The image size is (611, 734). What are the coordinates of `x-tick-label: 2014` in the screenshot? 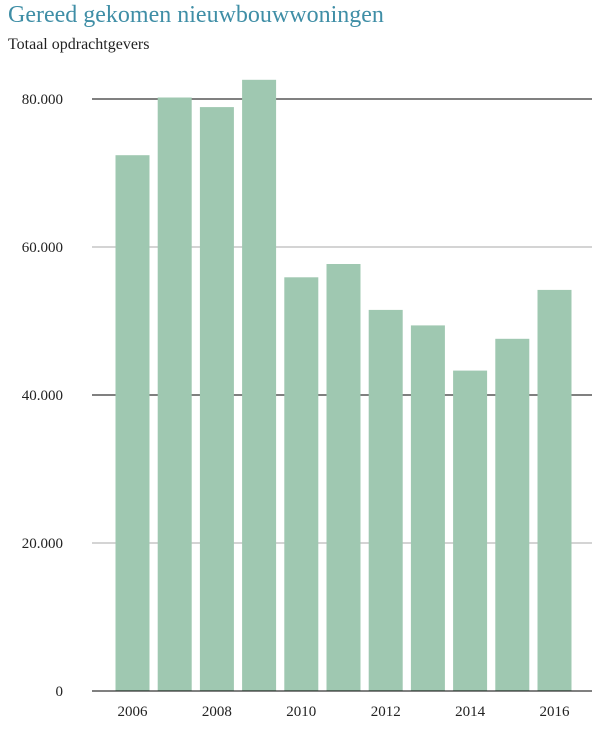 It's located at (470, 712).